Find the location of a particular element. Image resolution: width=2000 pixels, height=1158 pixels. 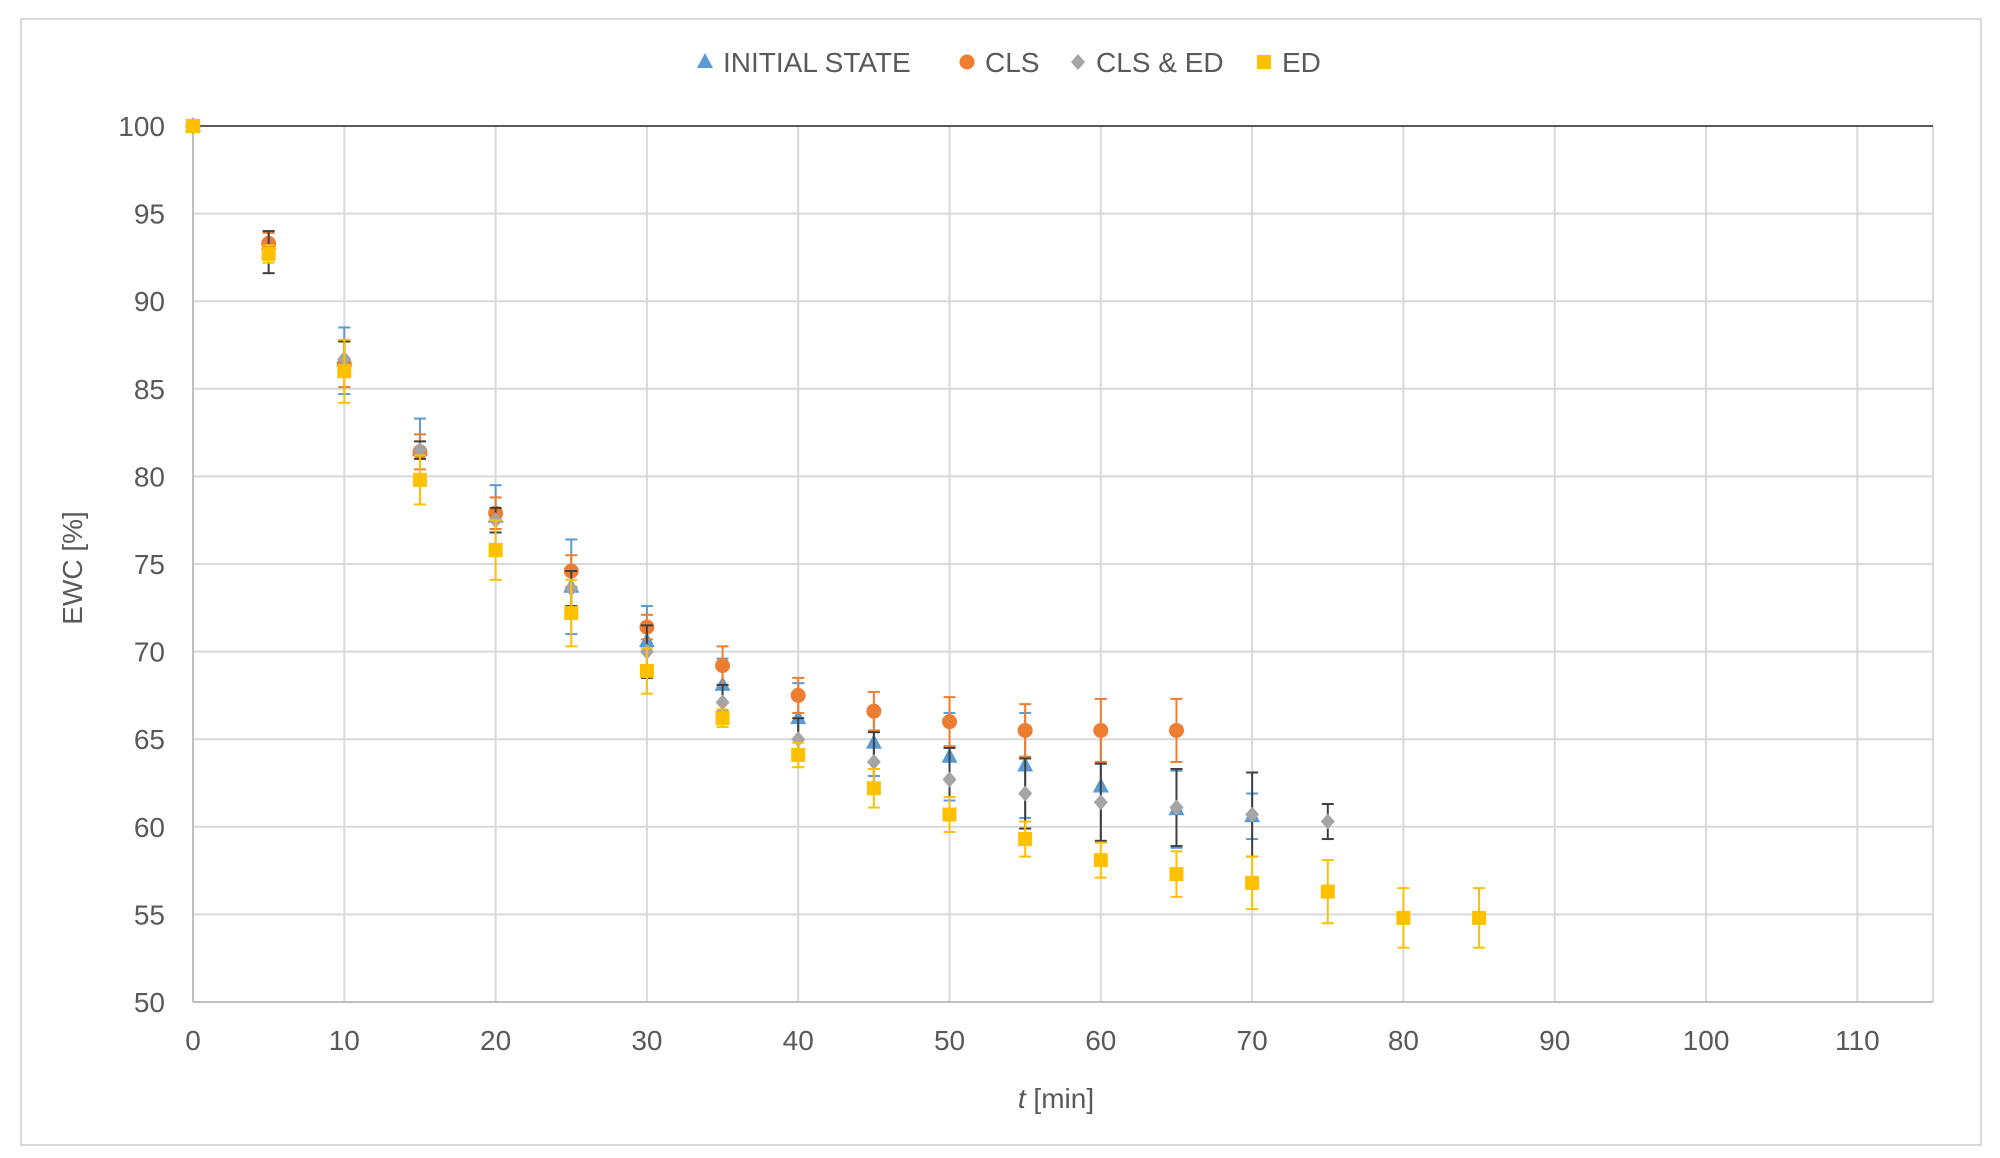

y-tick-label: 65 is located at coordinates (149, 739).